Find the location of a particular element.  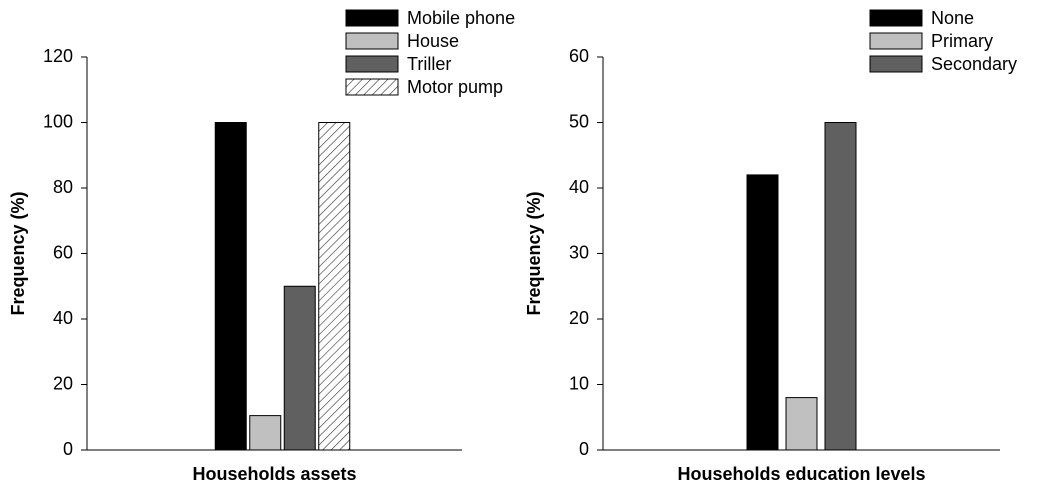

y-tick-label: 80 is located at coordinates (63, 187).